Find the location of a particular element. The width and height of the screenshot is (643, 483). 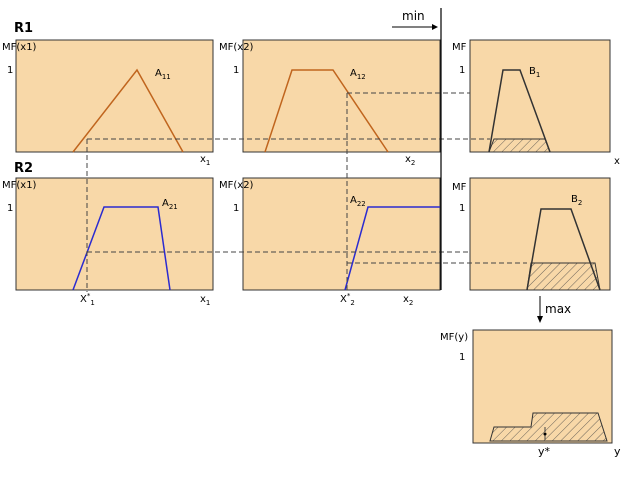

var-label: y is located at coordinates (617, 451).